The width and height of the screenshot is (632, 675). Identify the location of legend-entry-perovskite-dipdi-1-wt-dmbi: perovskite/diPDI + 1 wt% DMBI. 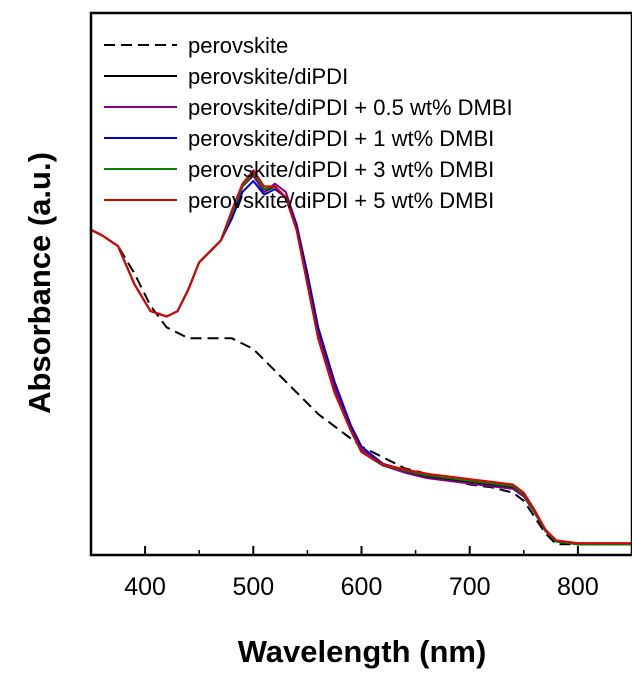
(299, 138).